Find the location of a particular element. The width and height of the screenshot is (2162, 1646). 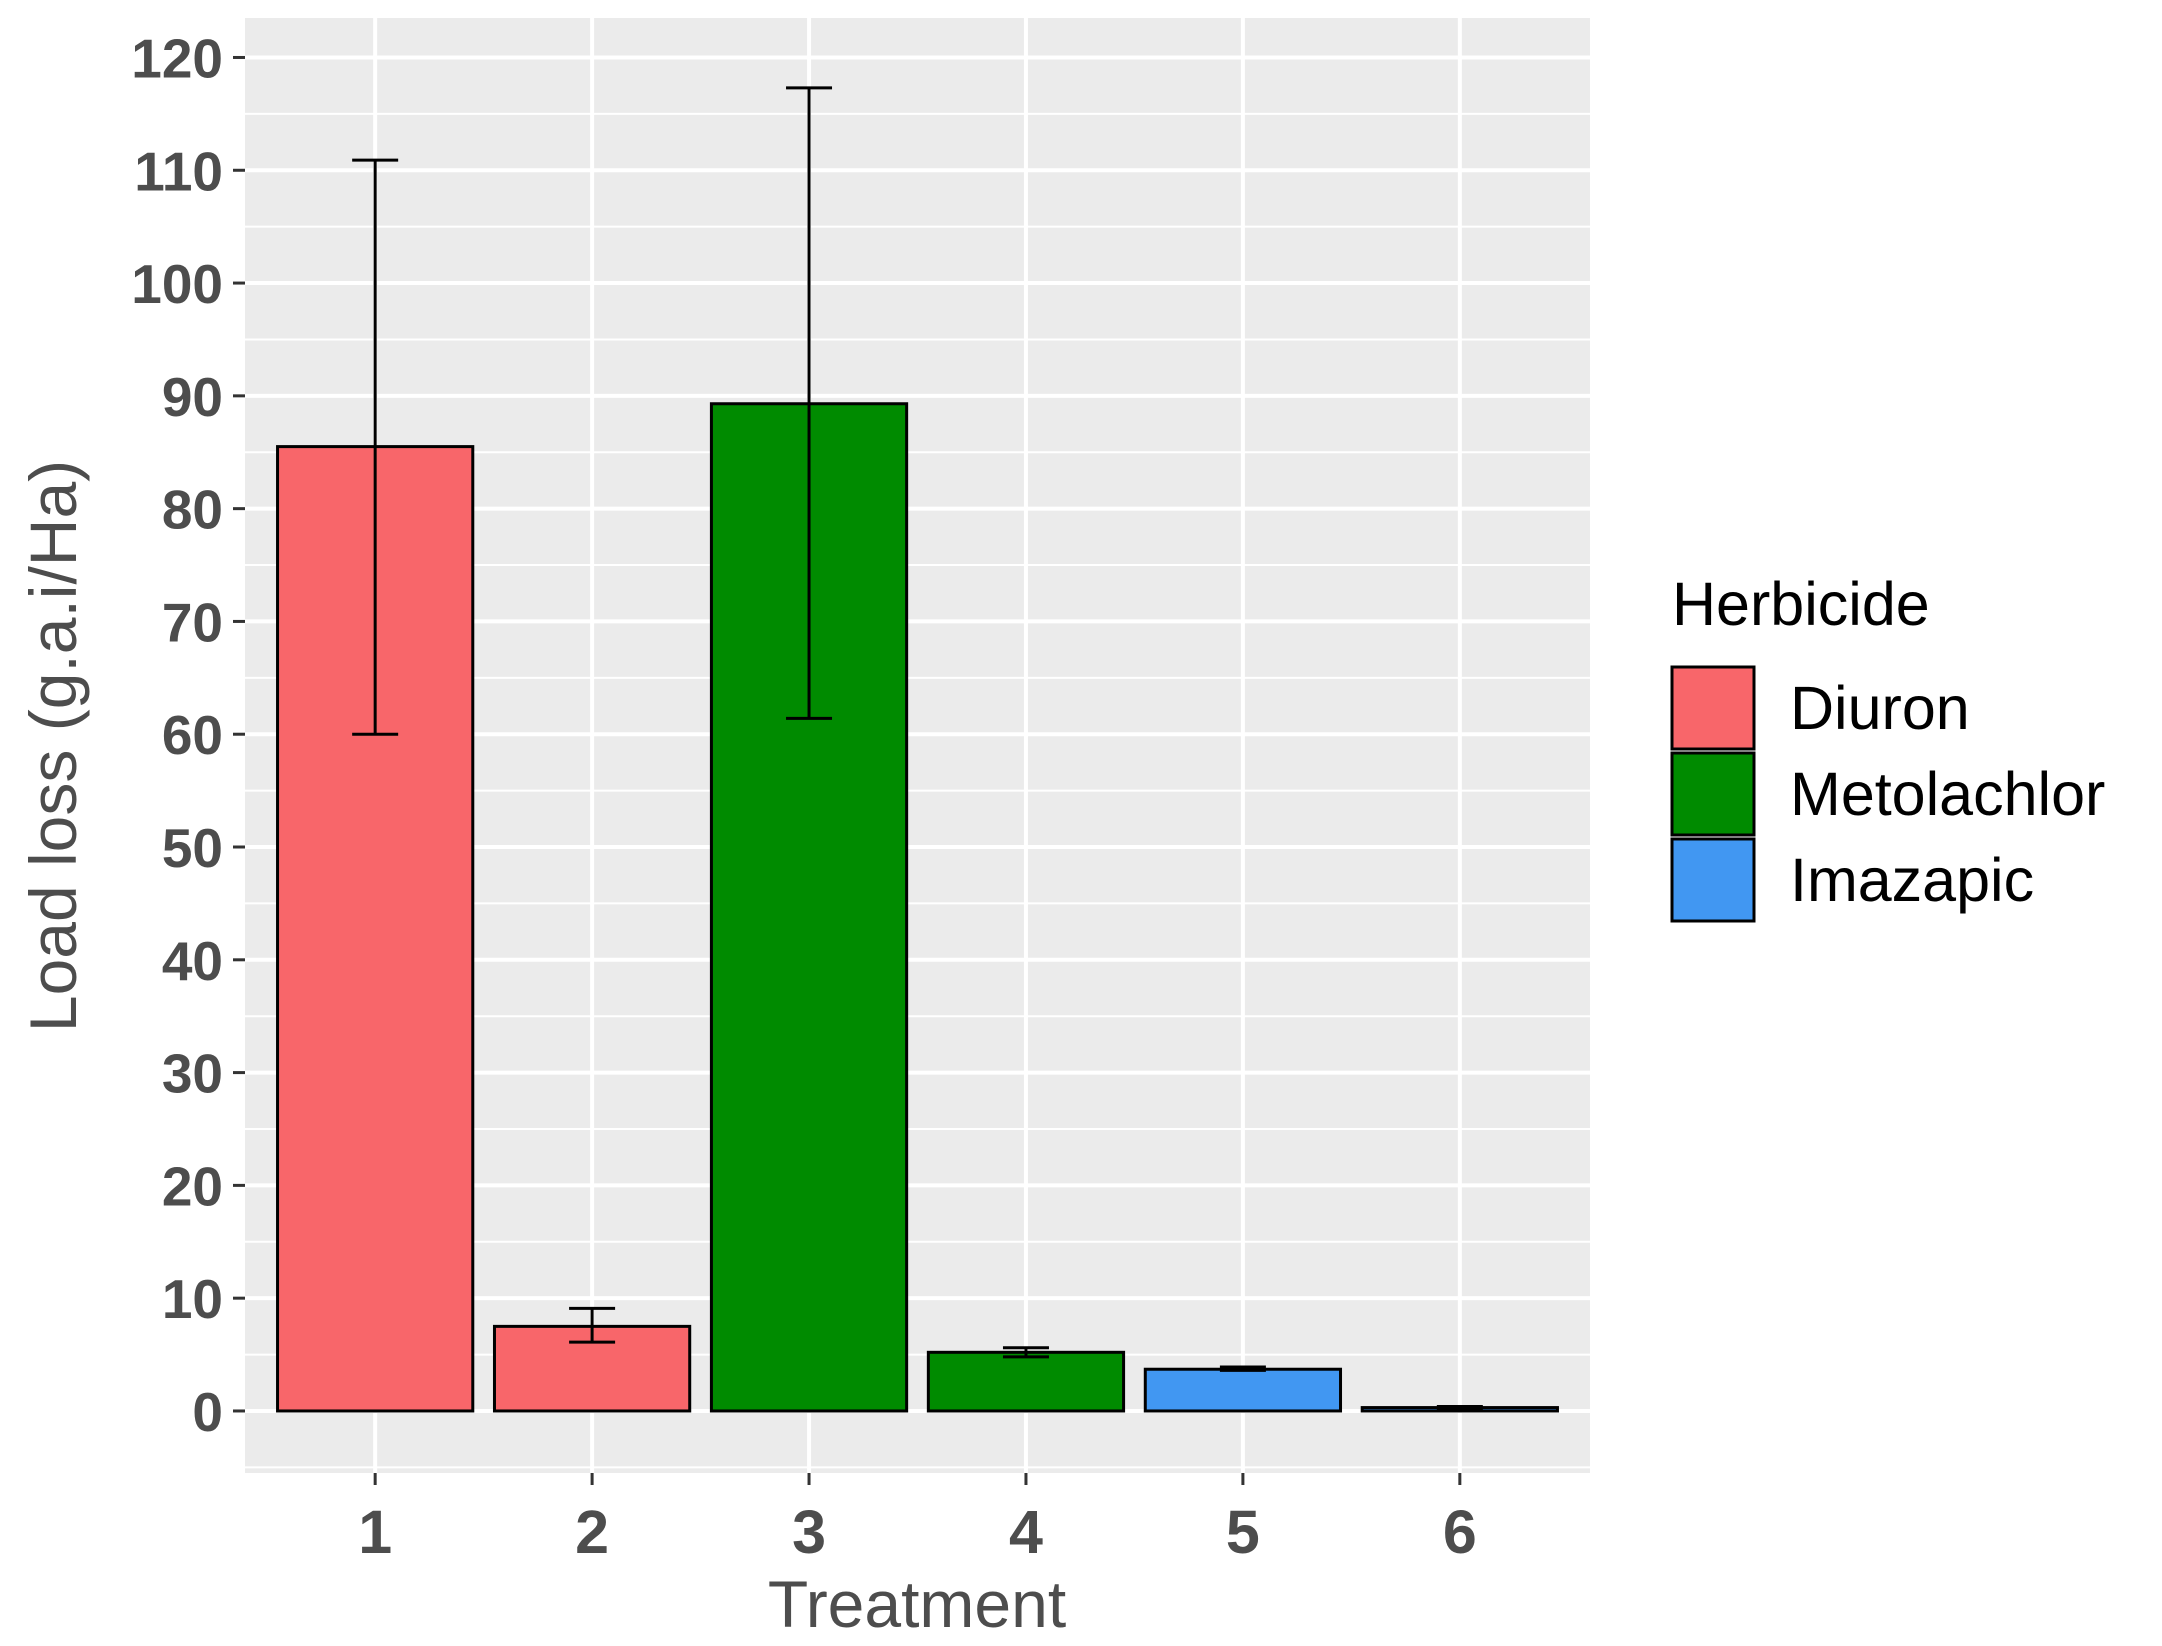

legend-title: Herbicide is located at coordinates (1801, 604).